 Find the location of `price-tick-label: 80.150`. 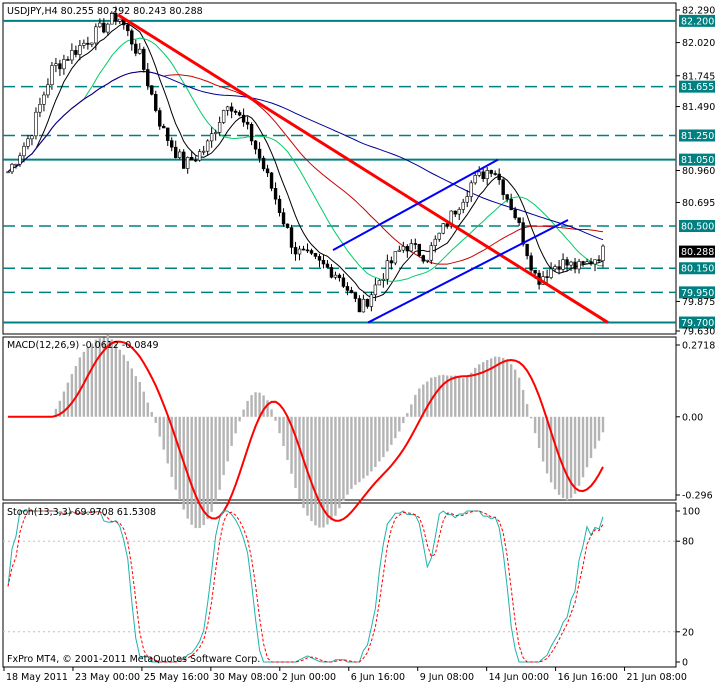

price-tick-label: 80.150 is located at coordinates (697, 269).